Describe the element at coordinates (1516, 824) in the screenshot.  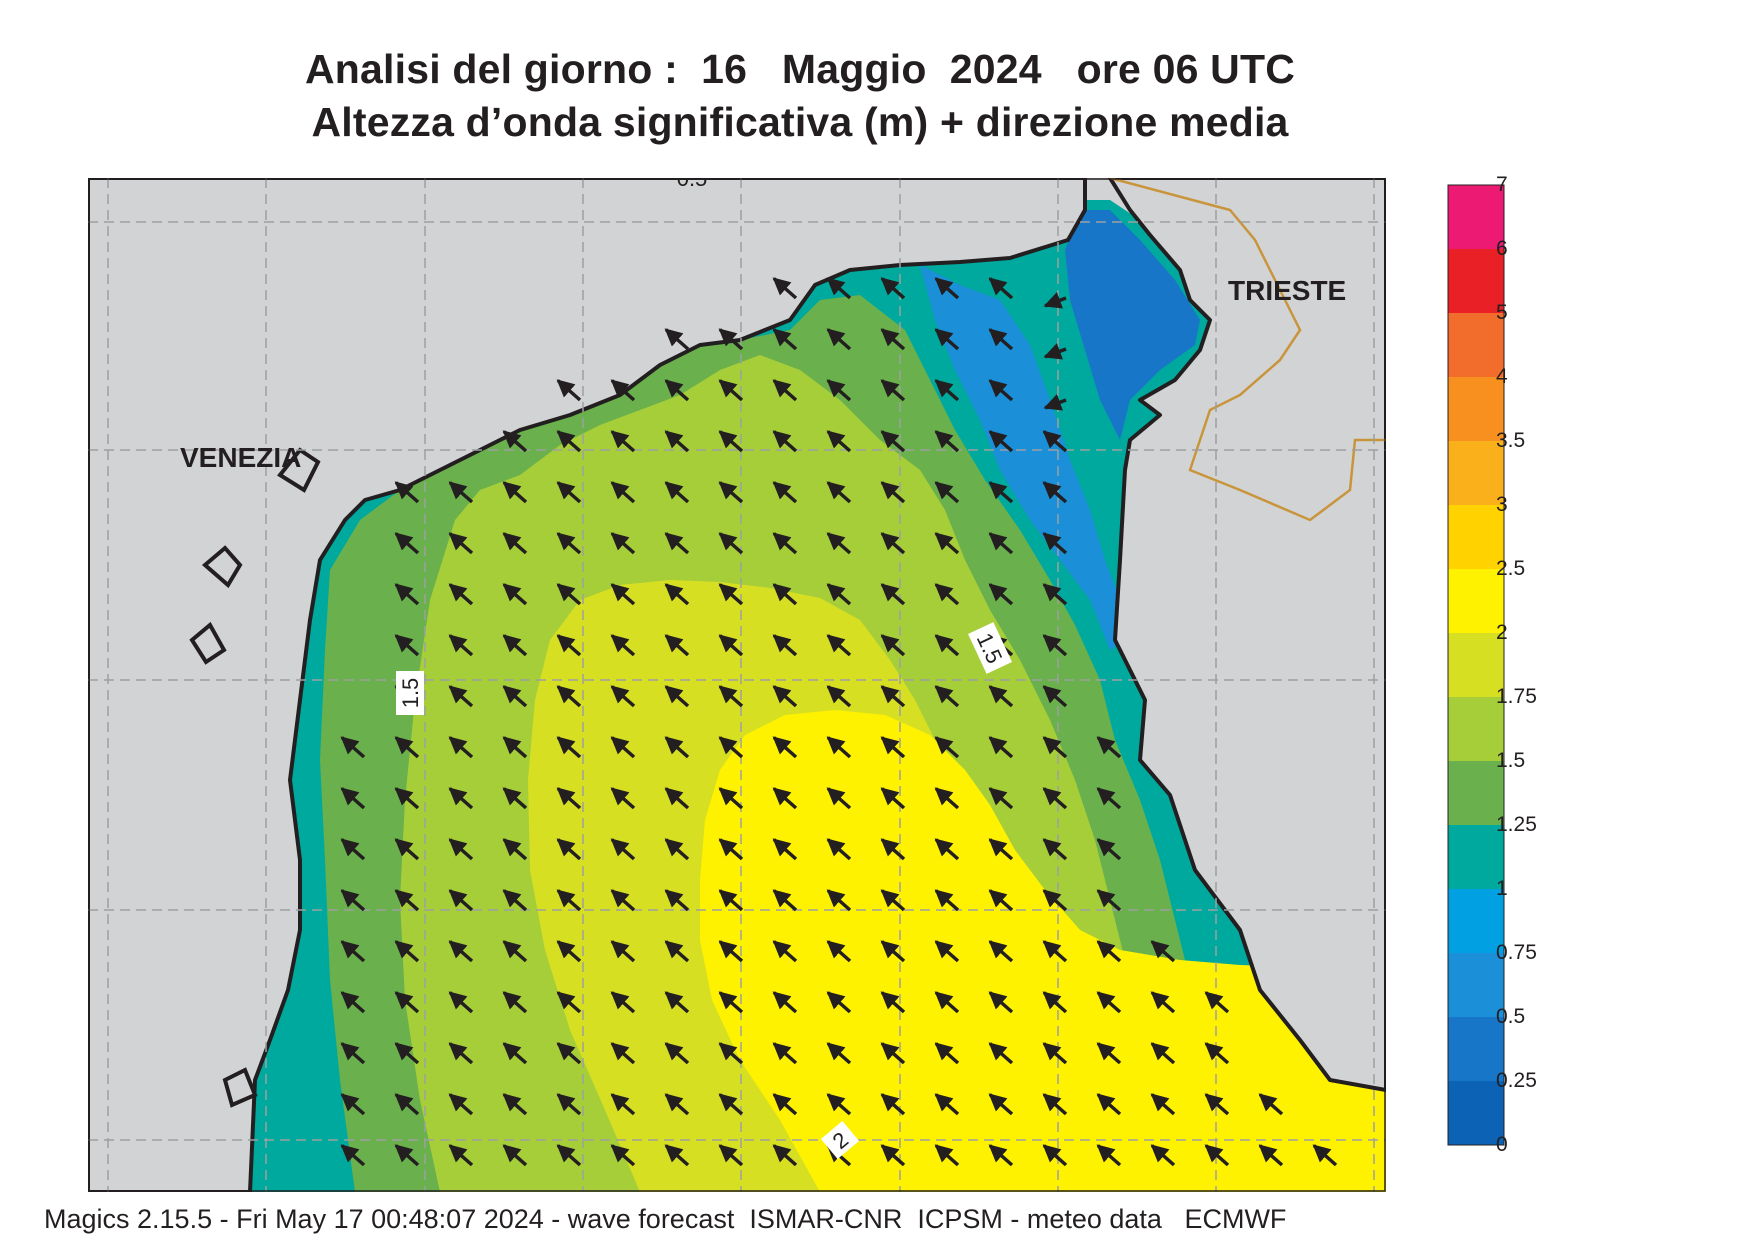
I see `legend-label: 1.25` at that location.